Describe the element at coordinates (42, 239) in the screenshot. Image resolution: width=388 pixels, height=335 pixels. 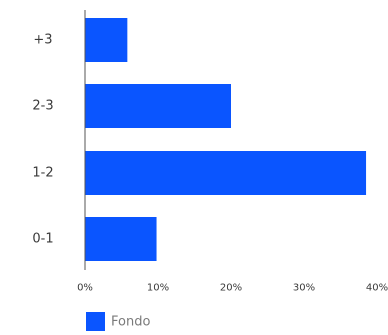
I see `category-label: 0-1` at that location.